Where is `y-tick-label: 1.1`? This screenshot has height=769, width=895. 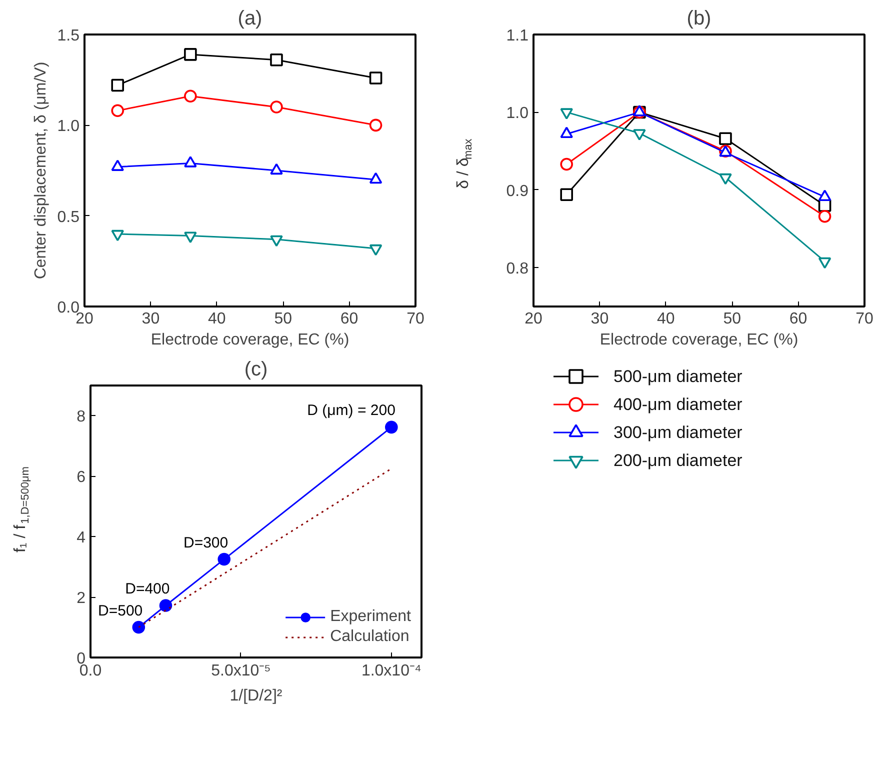 y-tick-label: 1.1 is located at coordinates (517, 36).